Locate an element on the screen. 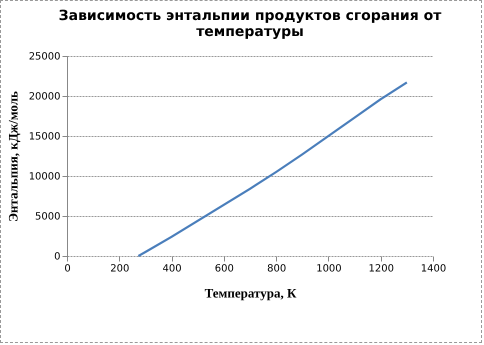 The height and width of the screenshot is (345, 484). y-tick-label: 0 is located at coordinates (57, 257).